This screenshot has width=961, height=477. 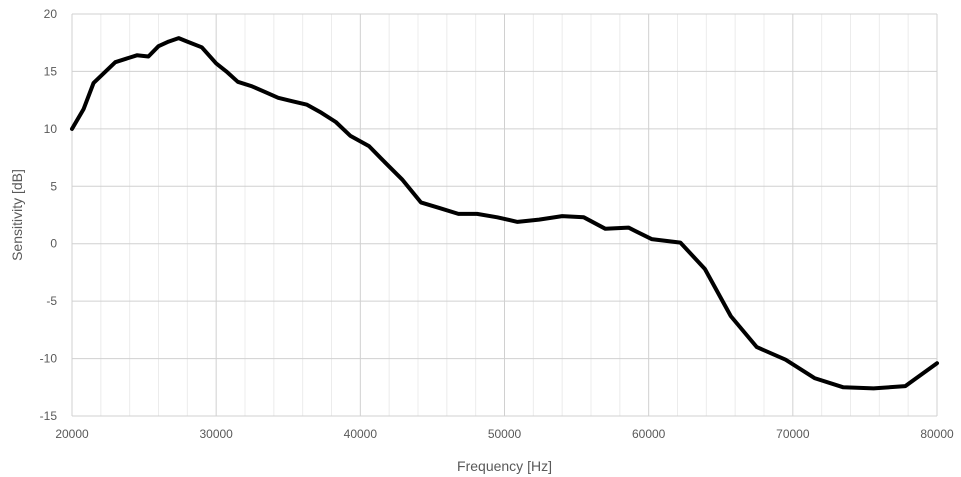 What do you see at coordinates (793, 434) in the screenshot?
I see `x-tick-label: 70000` at bounding box center [793, 434].